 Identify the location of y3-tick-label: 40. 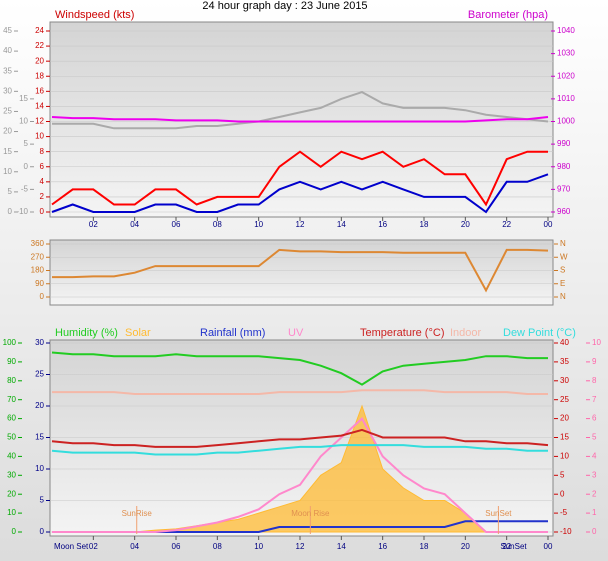
(11, 456).